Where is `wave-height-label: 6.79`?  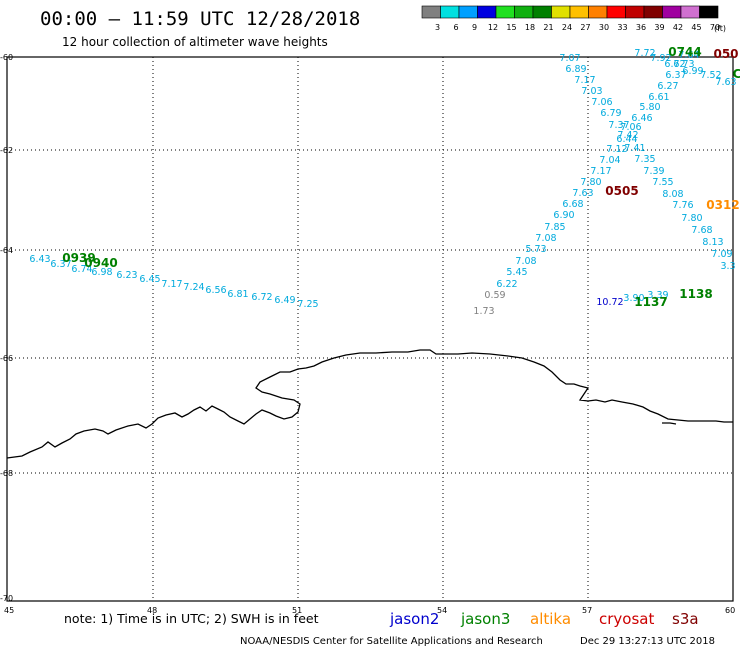
wave-height-label: 6.79 is located at coordinates (610, 113).